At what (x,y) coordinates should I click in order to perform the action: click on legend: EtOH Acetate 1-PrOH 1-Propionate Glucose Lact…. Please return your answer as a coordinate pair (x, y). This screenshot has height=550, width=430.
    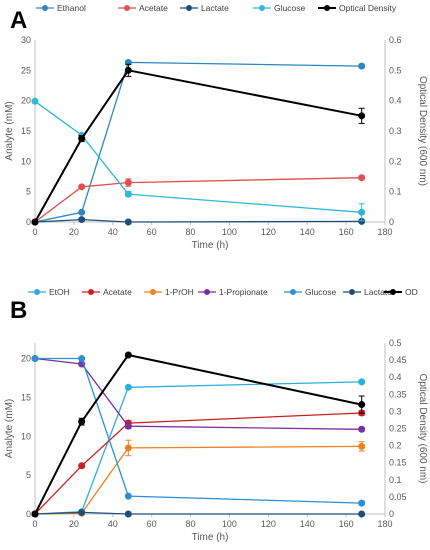
    Looking at the image, I should click on (223, 292).